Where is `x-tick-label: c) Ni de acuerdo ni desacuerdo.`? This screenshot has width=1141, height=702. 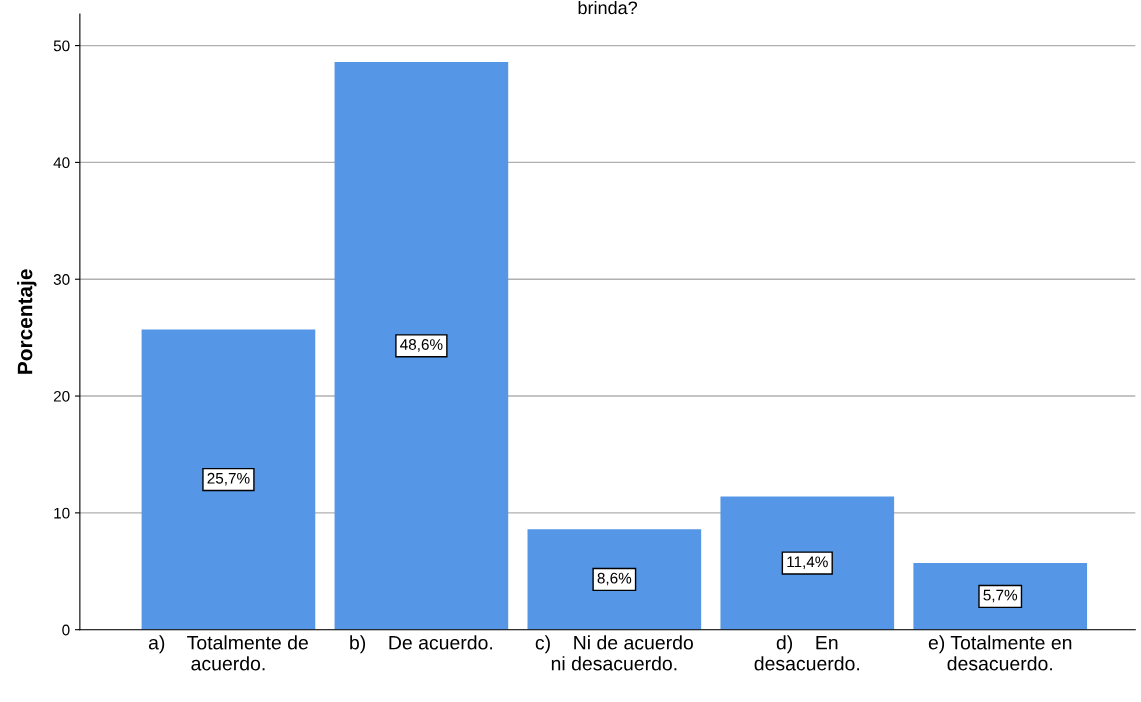 x-tick-label: c) Ni de acuerdo ni desacuerdo. is located at coordinates (614, 653).